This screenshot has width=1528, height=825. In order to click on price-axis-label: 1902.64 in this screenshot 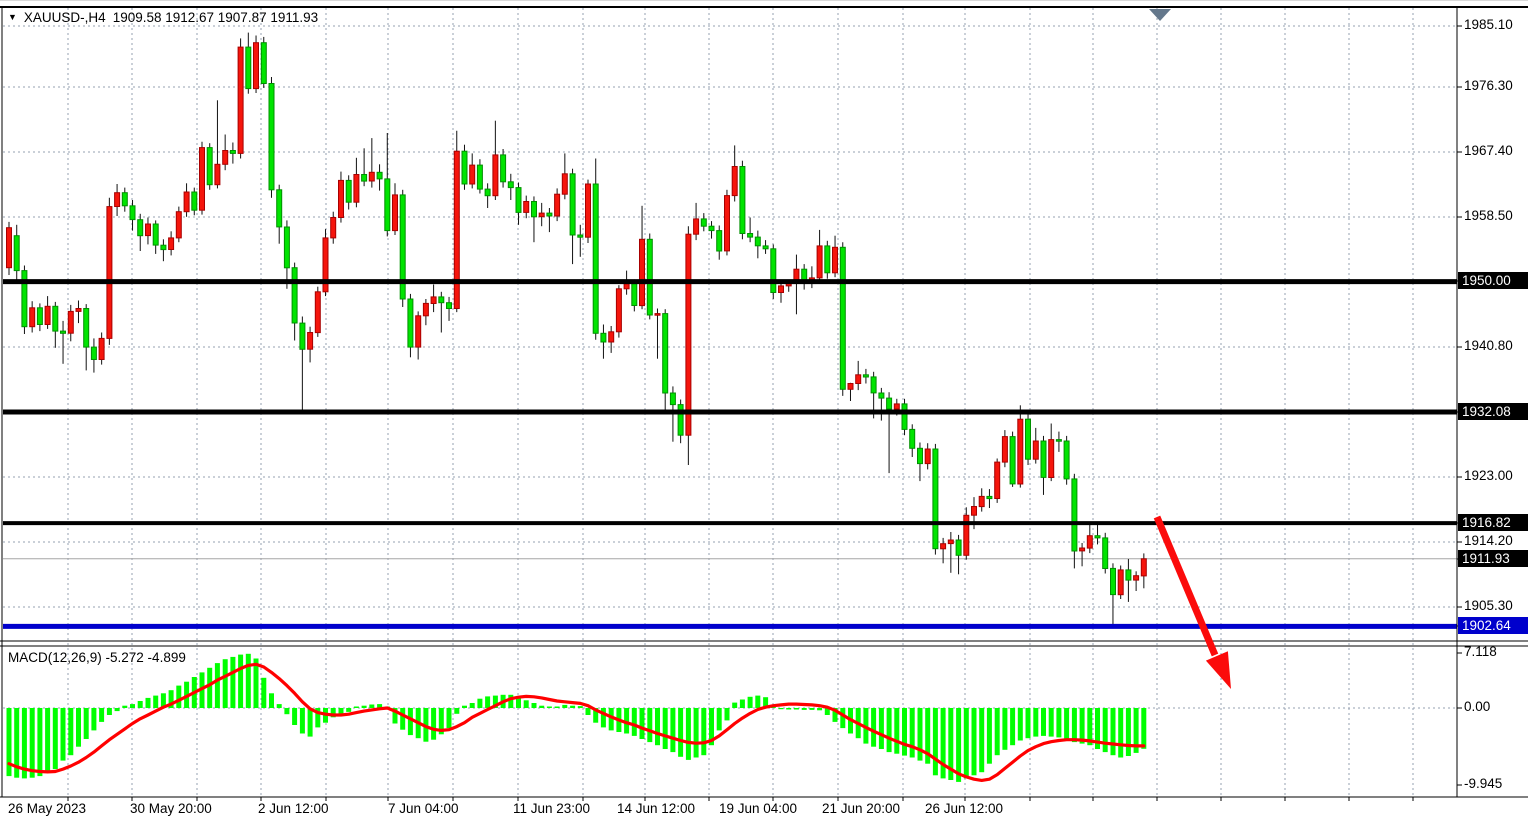, I will do `click(1493, 625)`.